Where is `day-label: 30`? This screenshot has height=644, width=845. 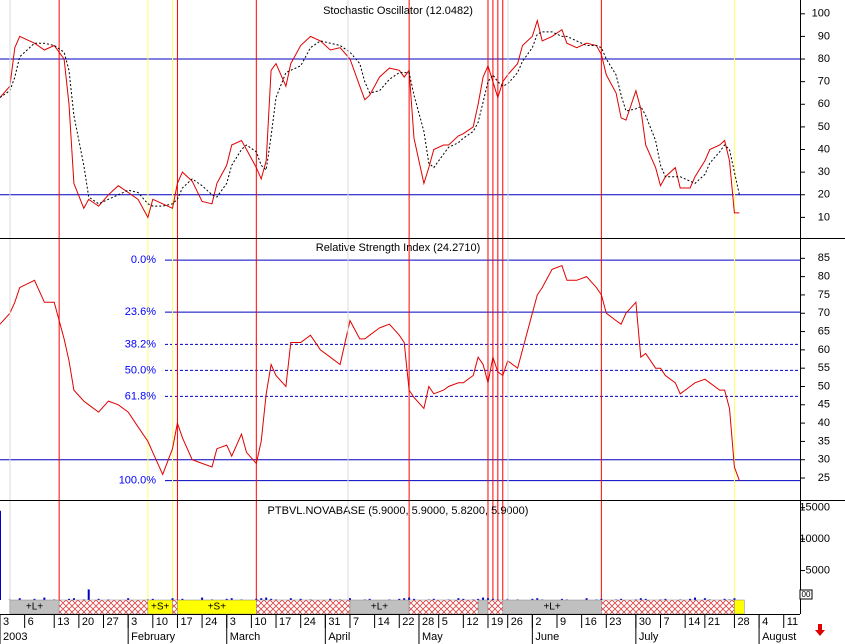
day-label: 30 is located at coordinates (645, 622).